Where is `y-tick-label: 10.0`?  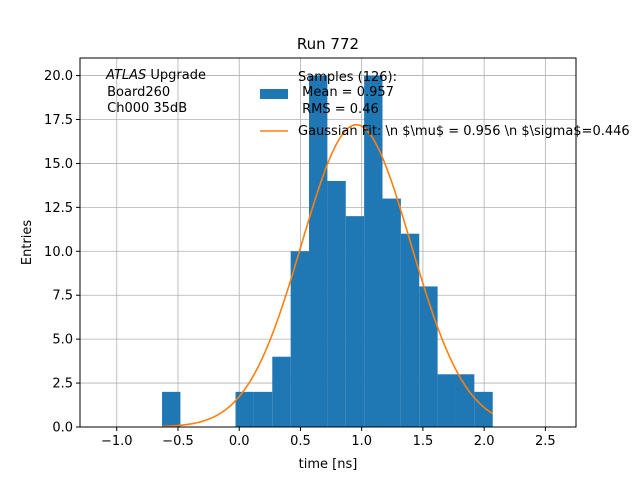
y-tick-label: 10.0 is located at coordinates (58, 252).